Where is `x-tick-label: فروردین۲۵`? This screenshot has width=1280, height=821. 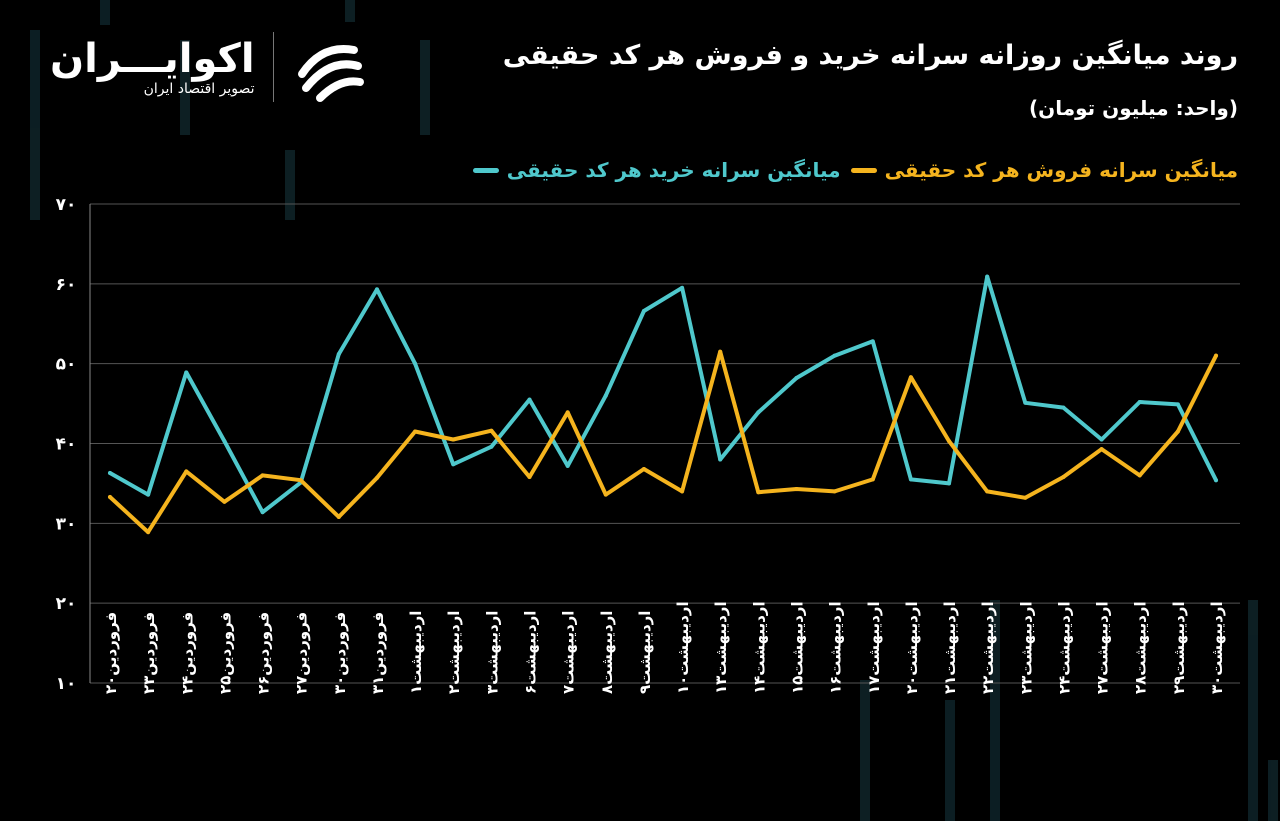 x-tick-label: فروردین۲۵ is located at coordinates (225, 653).